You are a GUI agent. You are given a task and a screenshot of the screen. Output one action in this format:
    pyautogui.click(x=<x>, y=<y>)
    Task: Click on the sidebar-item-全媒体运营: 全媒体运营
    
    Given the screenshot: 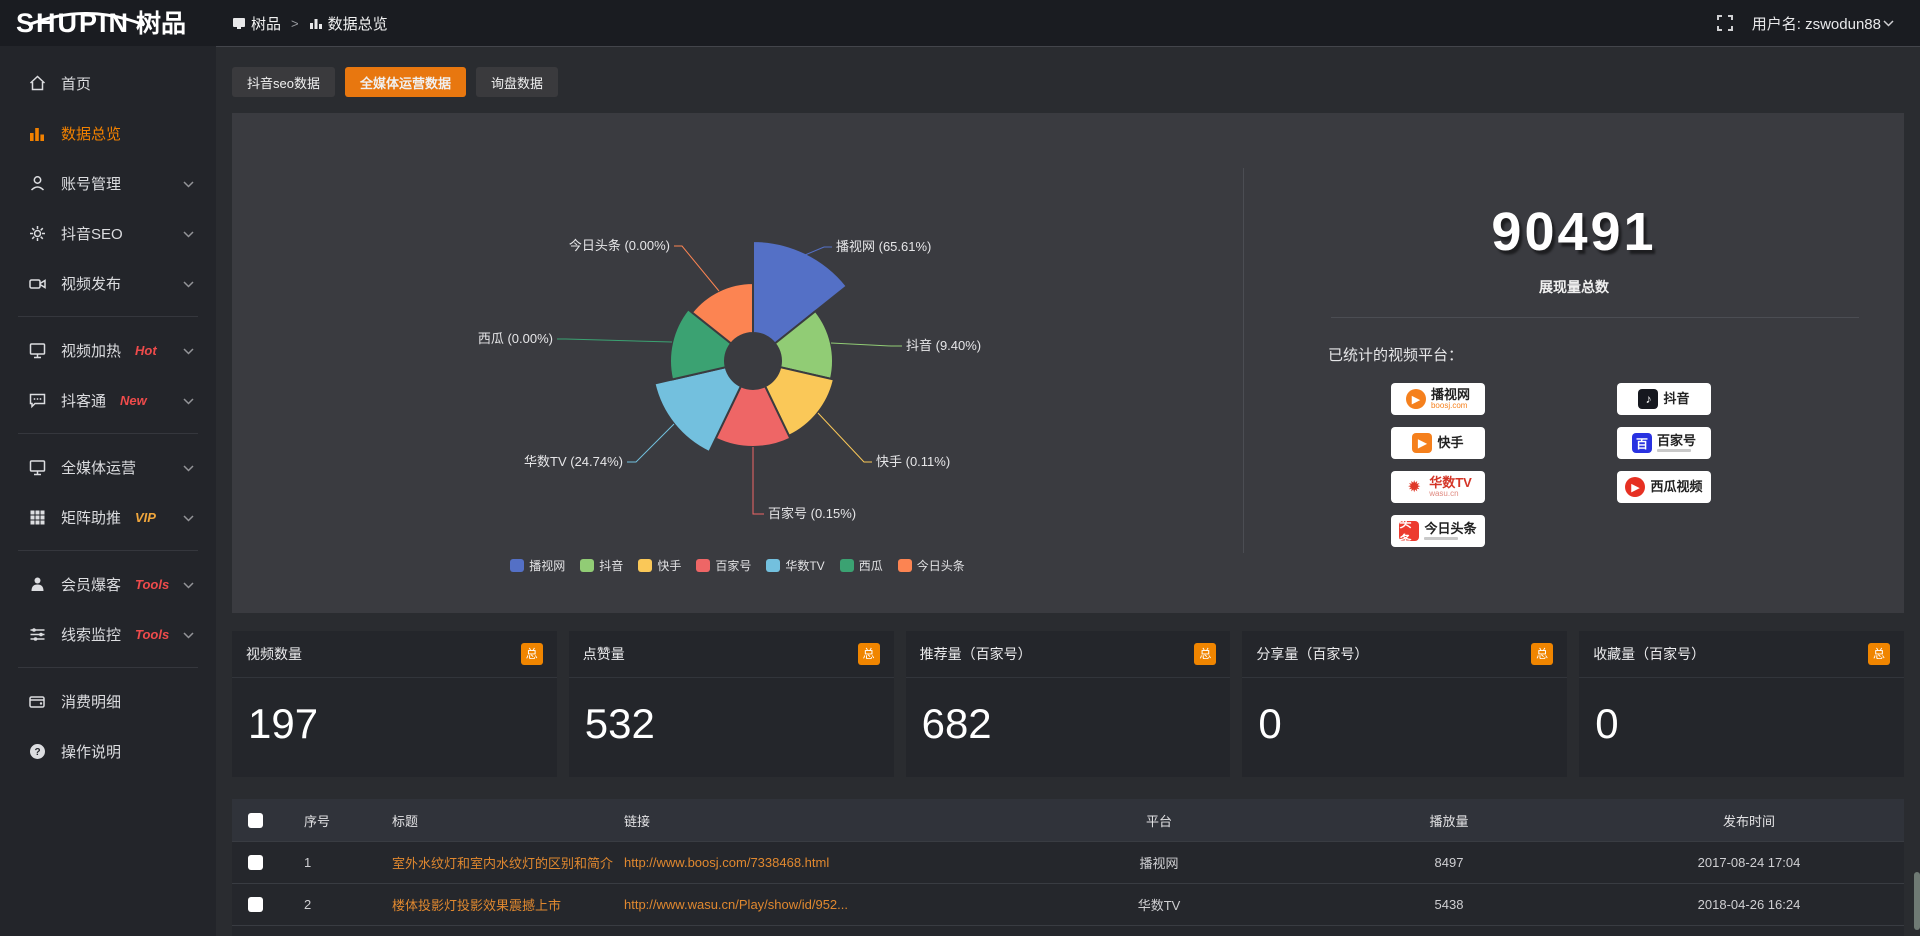 What is the action you would take?
    pyautogui.click(x=108, y=467)
    